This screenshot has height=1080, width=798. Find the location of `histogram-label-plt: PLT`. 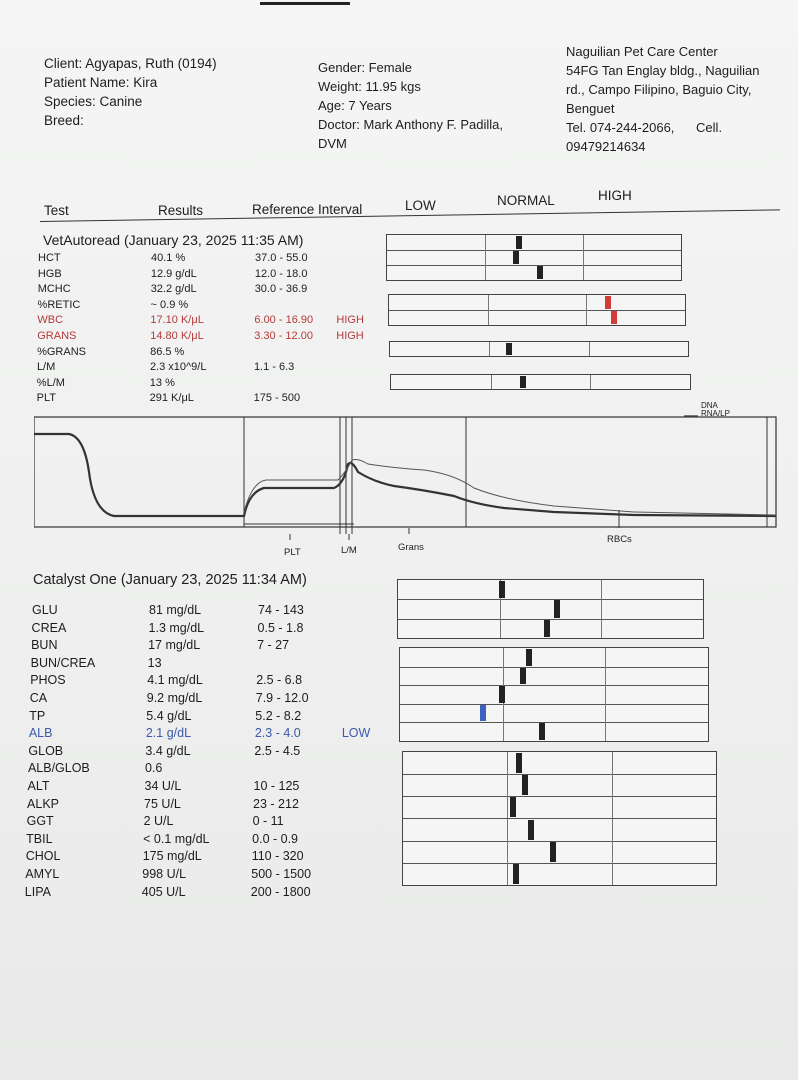

histogram-label-plt: PLT is located at coordinates (292, 552).